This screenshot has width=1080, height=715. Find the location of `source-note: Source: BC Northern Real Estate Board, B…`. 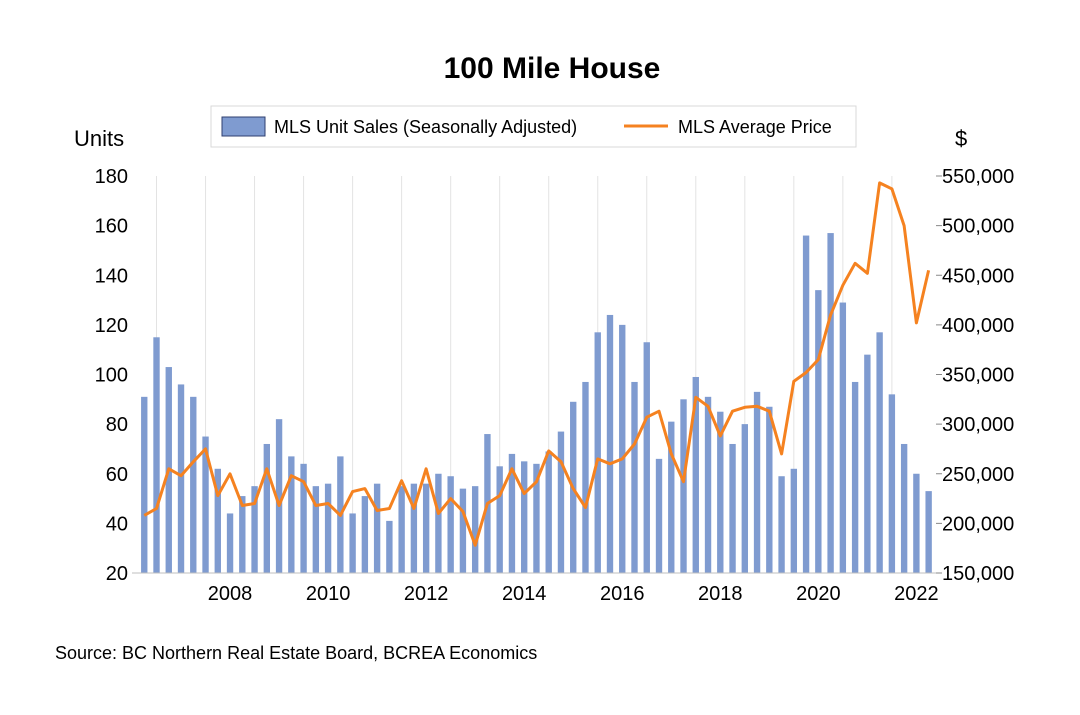

source-note: Source: BC Northern Real Estate Board, B… is located at coordinates (296, 653).